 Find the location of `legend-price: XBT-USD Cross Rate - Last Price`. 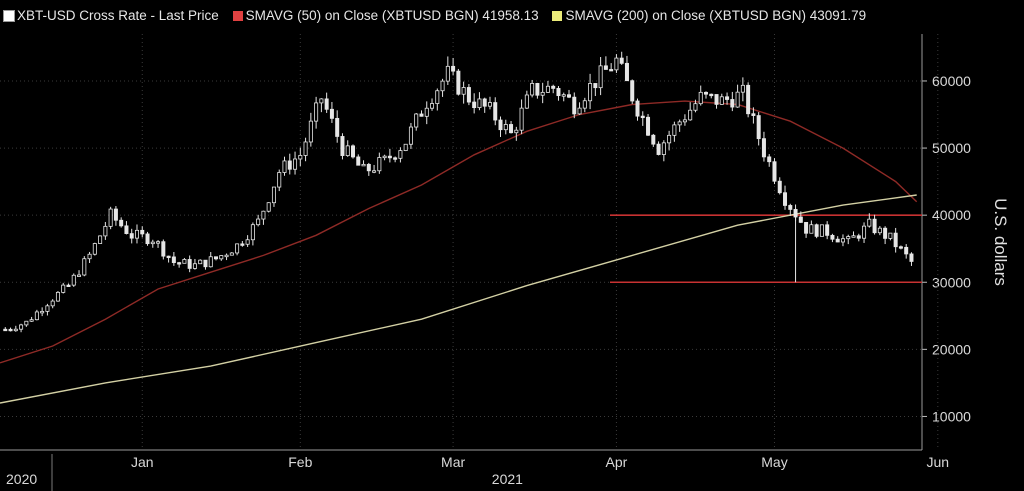

legend-price: XBT-USD Cross Rate - Last Price is located at coordinates (111, 15).